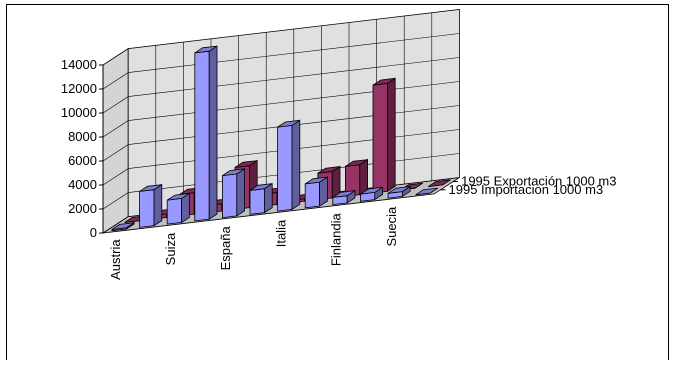  What do you see at coordinates (170, 248) in the screenshot?
I see `x-tick-label: Suiza` at bounding box center [170, 248].